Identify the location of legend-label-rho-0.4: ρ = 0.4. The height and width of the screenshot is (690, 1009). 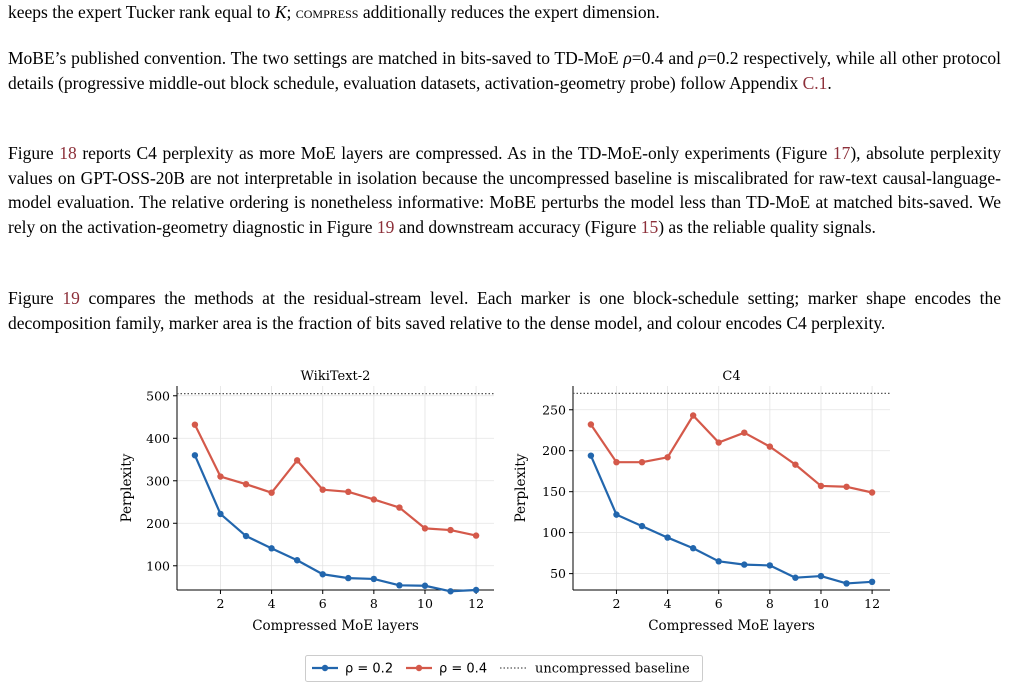
(463, 669).